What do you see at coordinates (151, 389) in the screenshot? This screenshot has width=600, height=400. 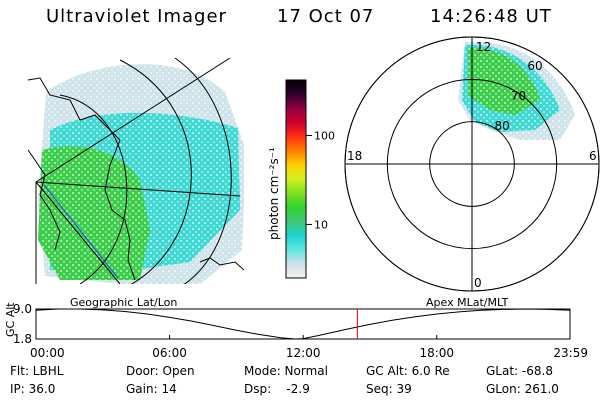 I see `gain-text: Gain: 14` at bounding box center [151, 389].